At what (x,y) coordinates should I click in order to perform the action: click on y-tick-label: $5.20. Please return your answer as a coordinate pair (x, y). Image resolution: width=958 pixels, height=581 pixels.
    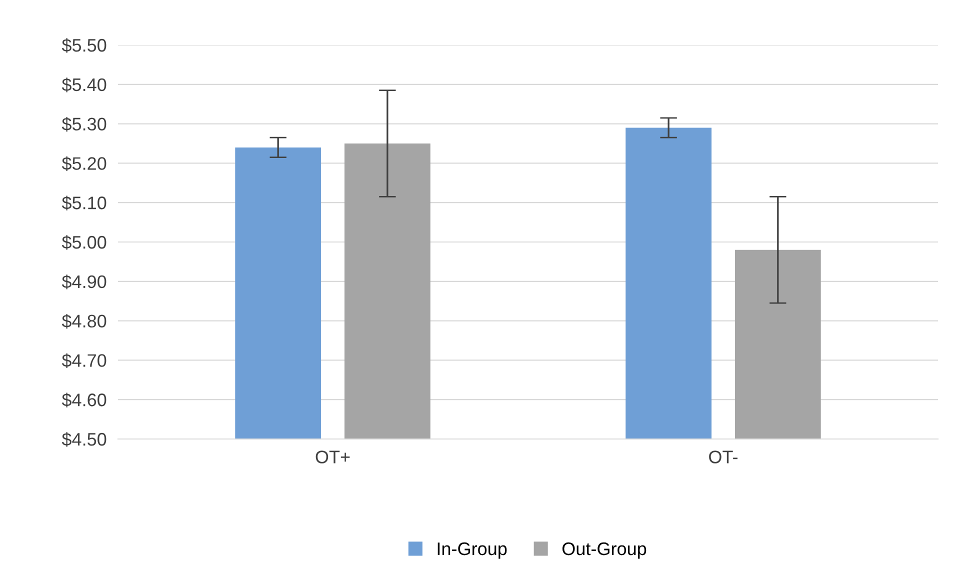
    Looking at the image, I should click on (84, 163).